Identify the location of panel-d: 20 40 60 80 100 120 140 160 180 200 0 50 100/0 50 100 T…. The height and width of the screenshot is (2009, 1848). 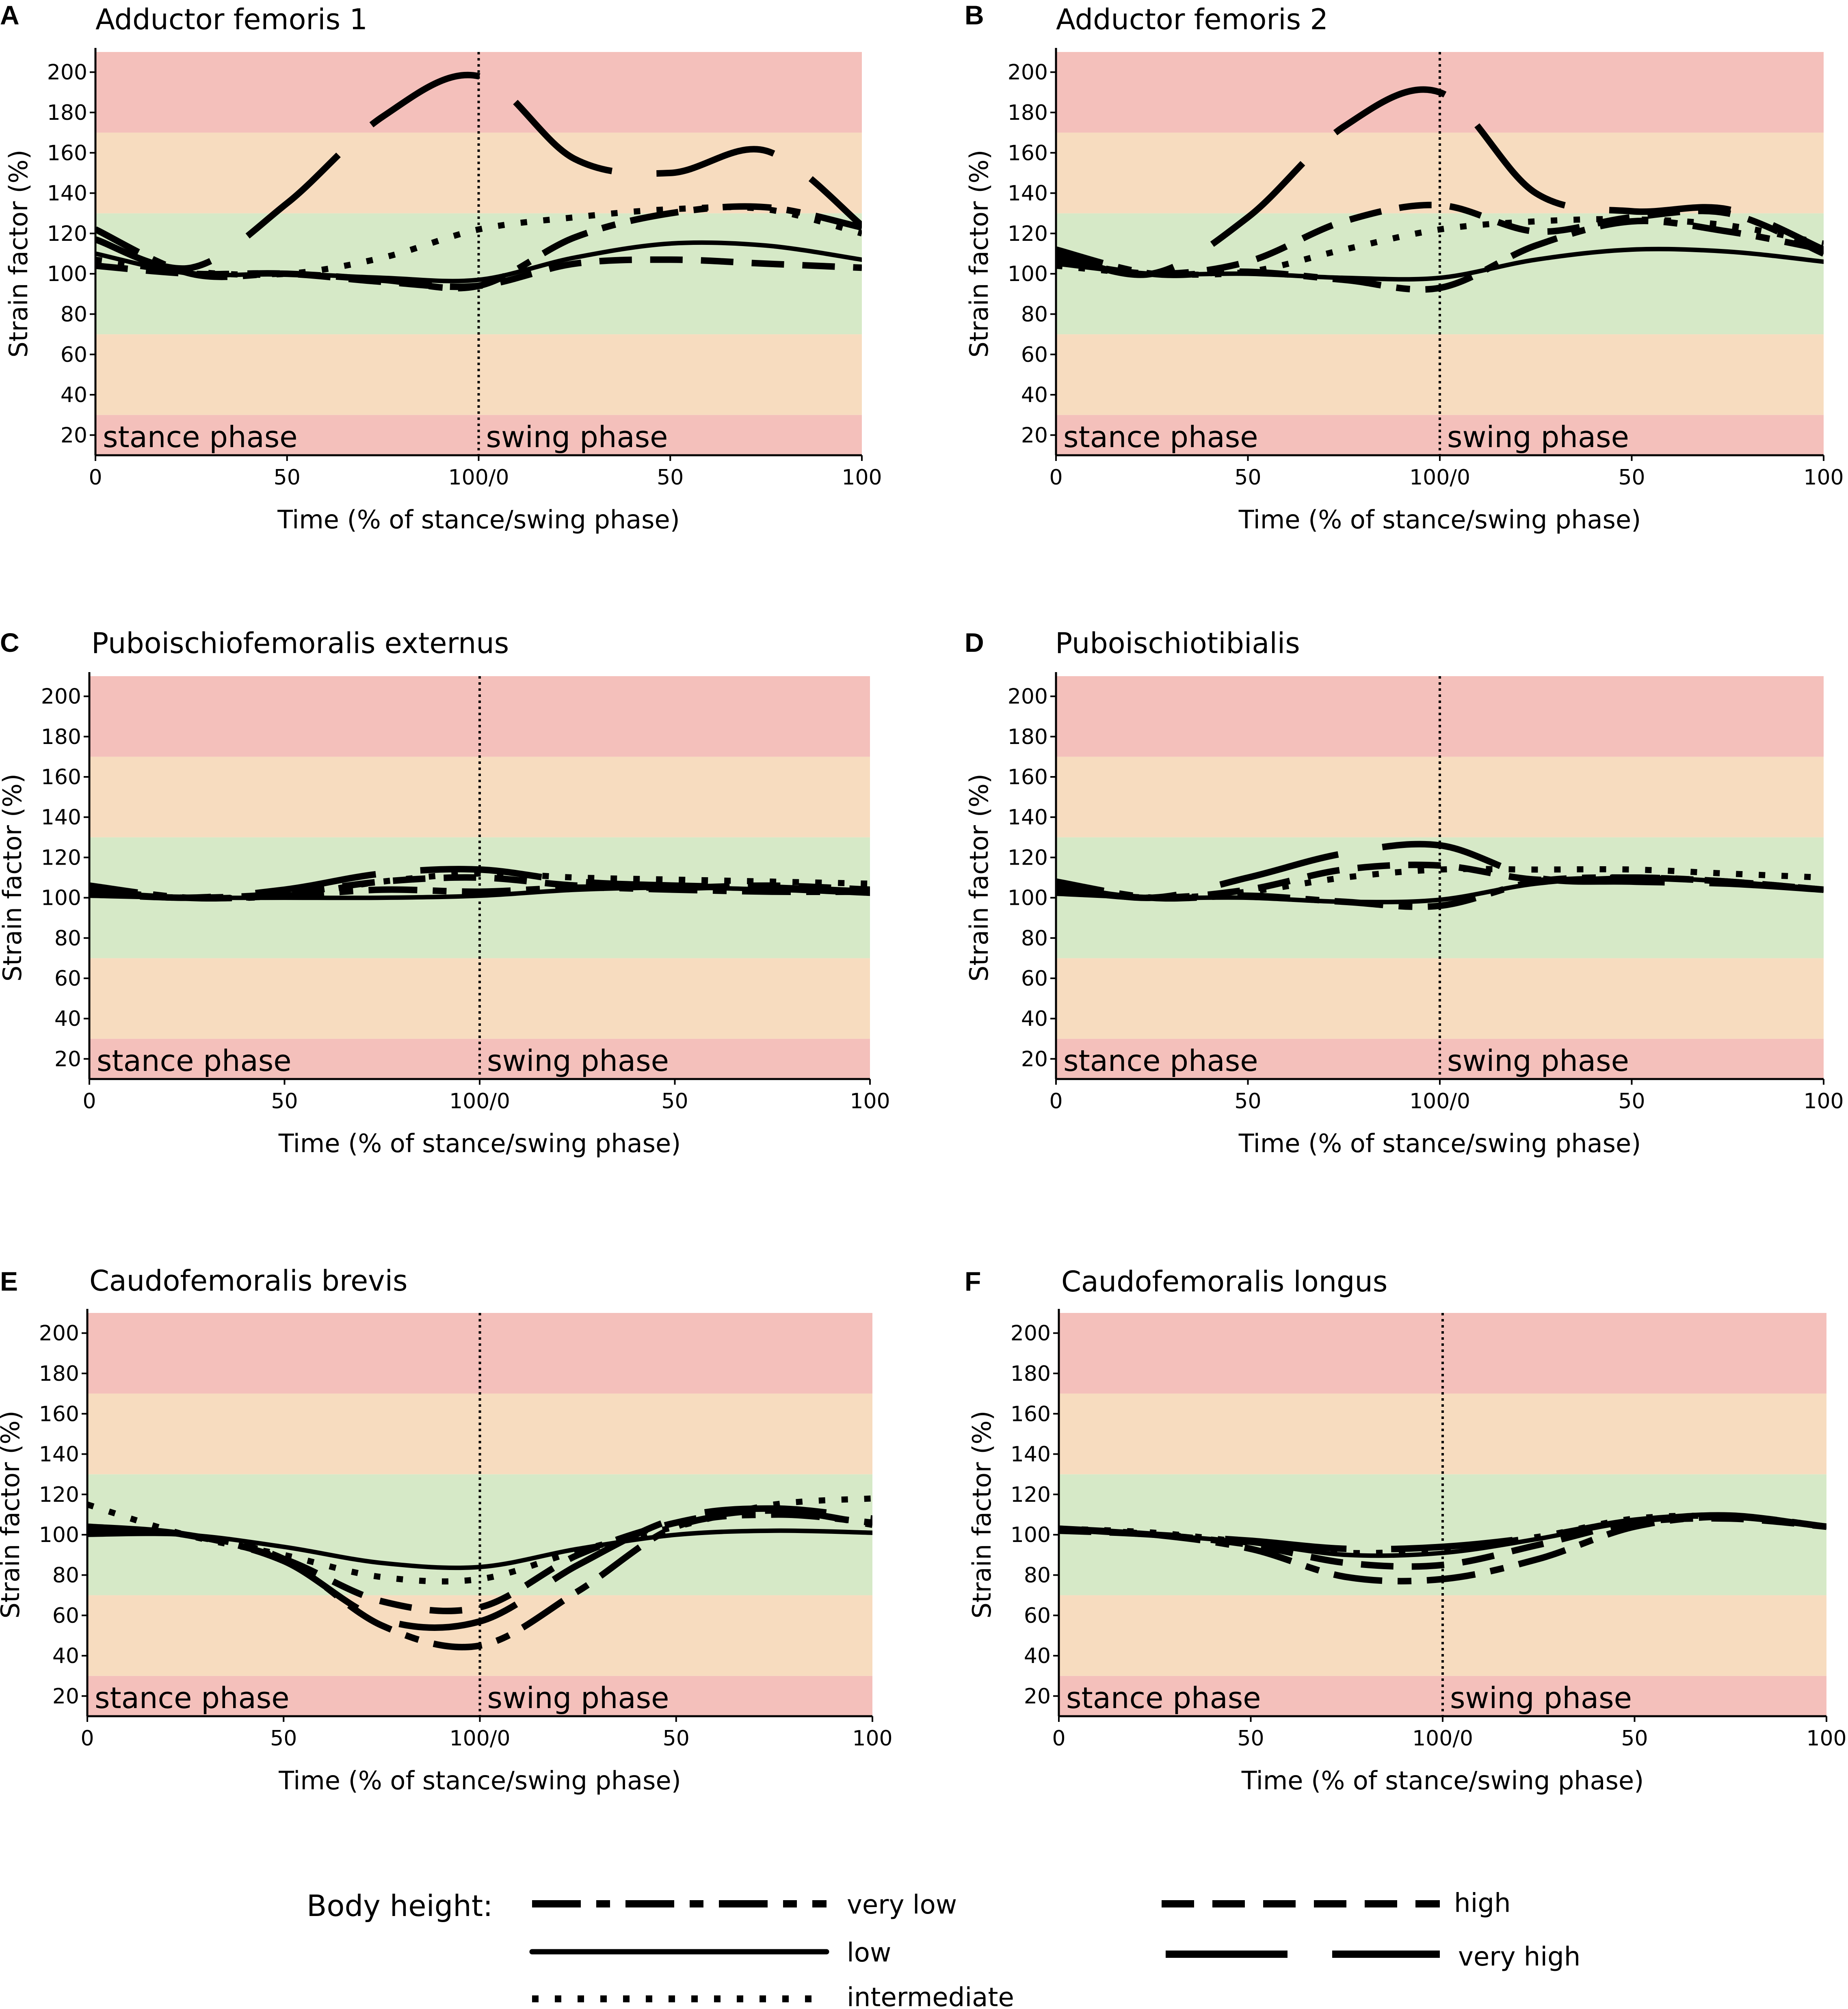
(1404, 892).